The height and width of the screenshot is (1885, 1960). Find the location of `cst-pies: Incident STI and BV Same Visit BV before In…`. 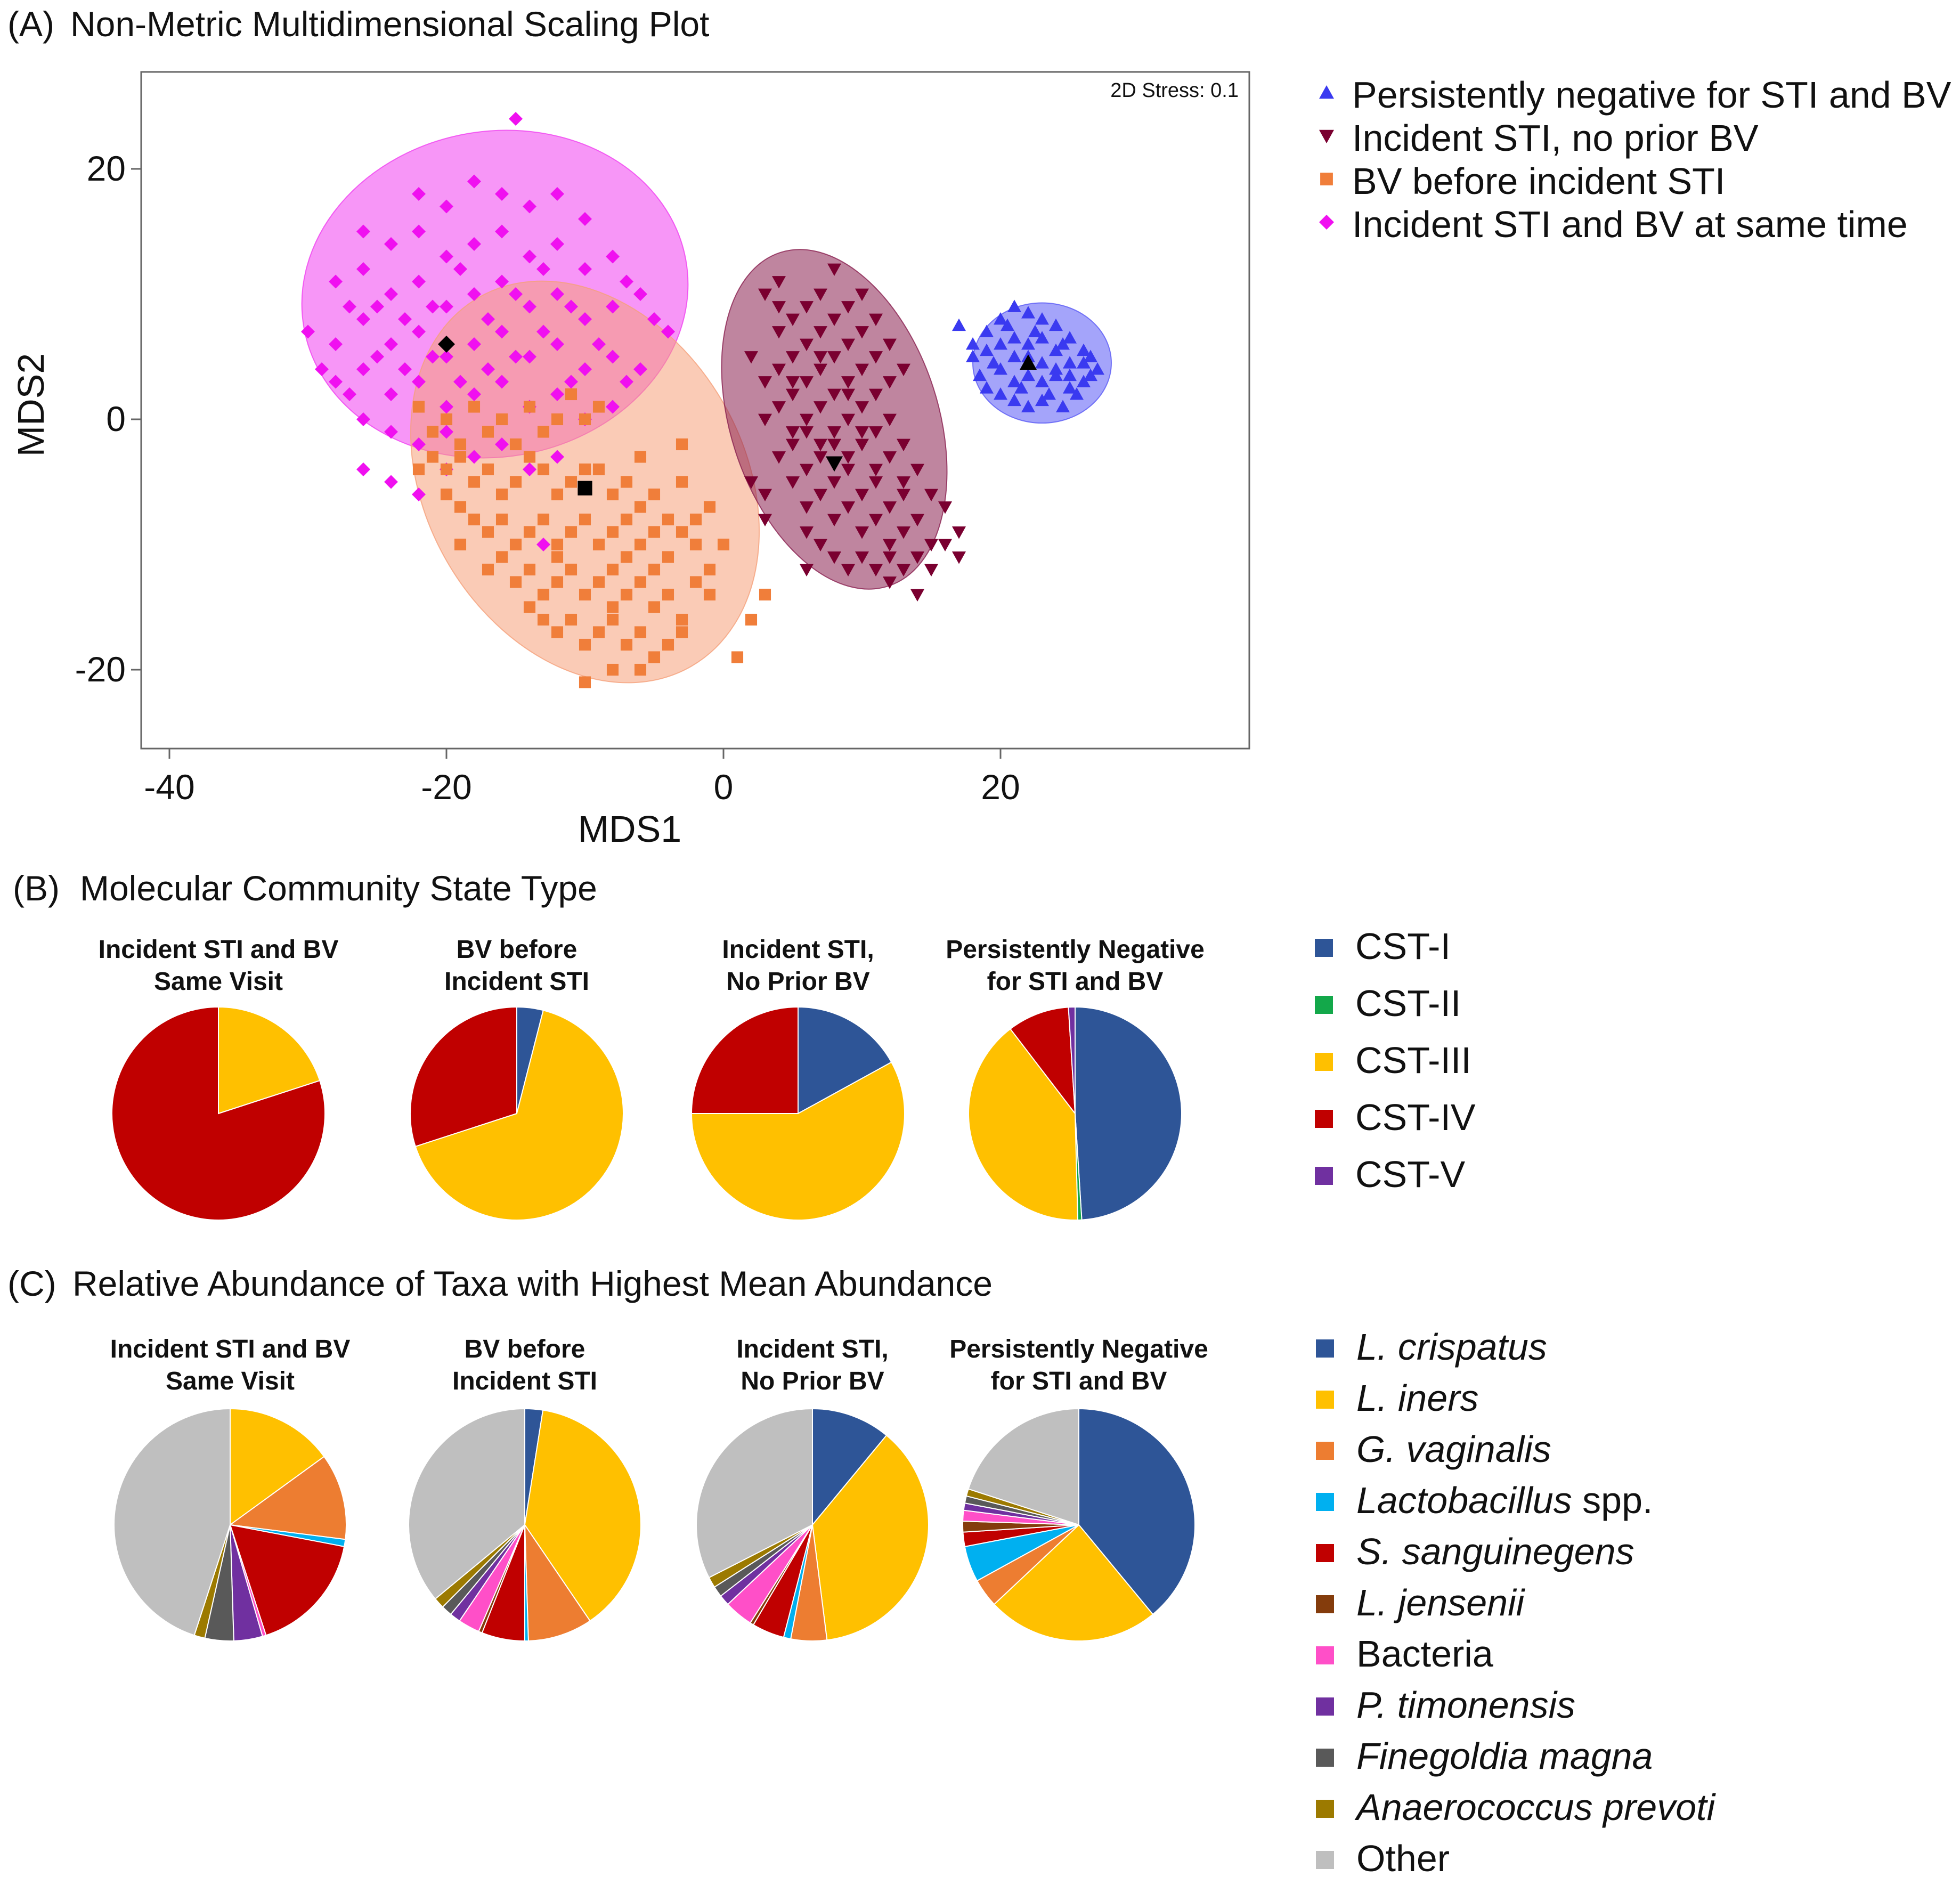

cst-pies: Incident STI and BV Same Visit BV before In… is located at coordinates (652, 1078).